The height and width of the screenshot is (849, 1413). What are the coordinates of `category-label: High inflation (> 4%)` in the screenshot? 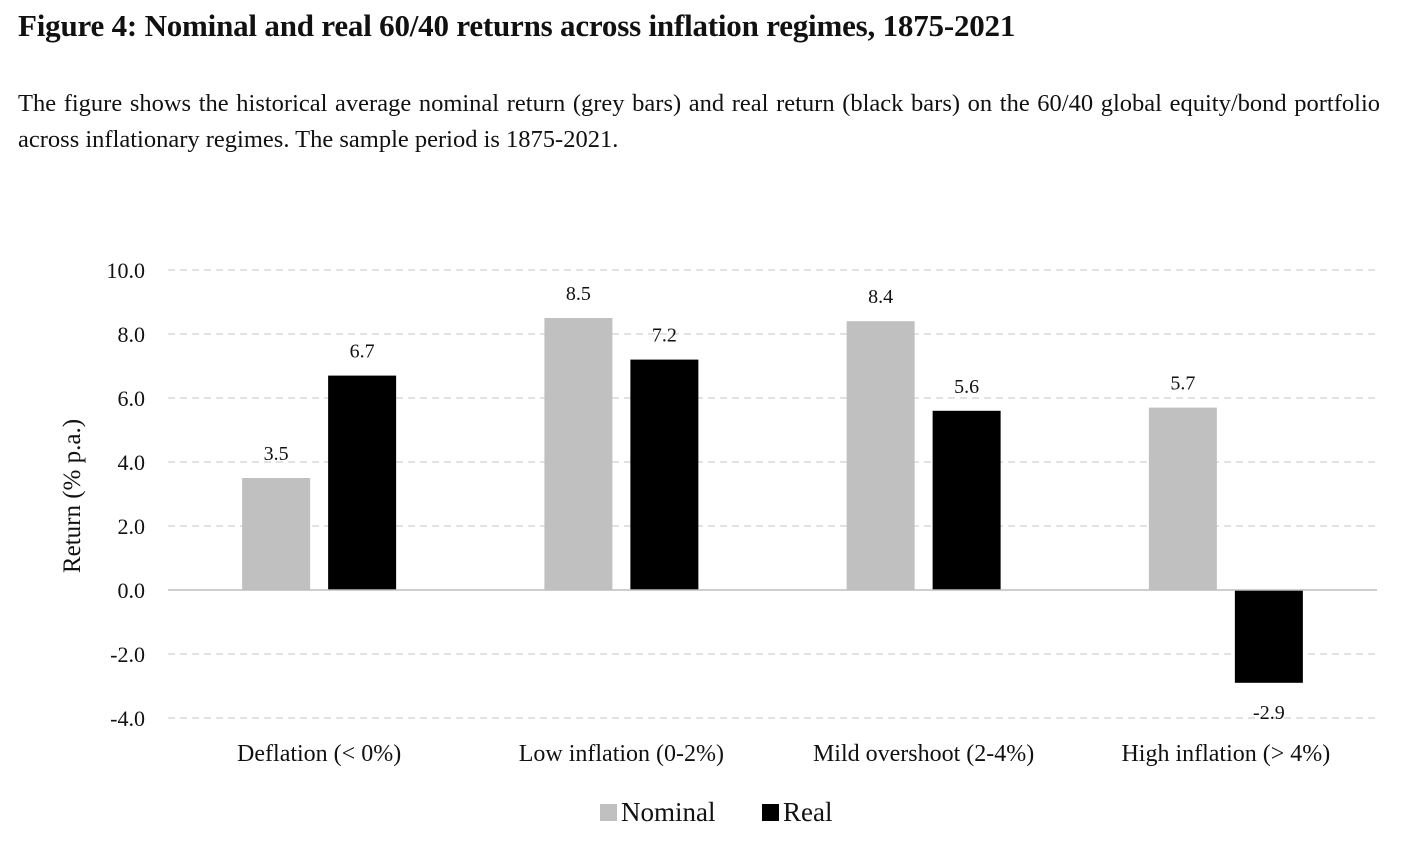 It's located at (1225, 754).